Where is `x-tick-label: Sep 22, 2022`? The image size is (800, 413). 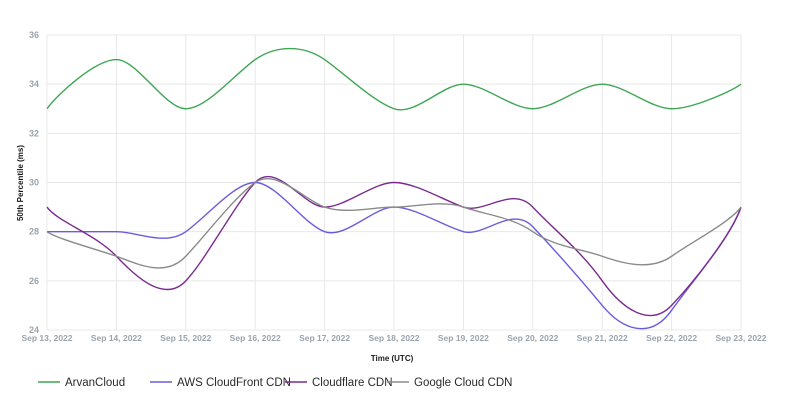 x-tick-label: Sep 22, 2022 is located at coordinates (671, 338).